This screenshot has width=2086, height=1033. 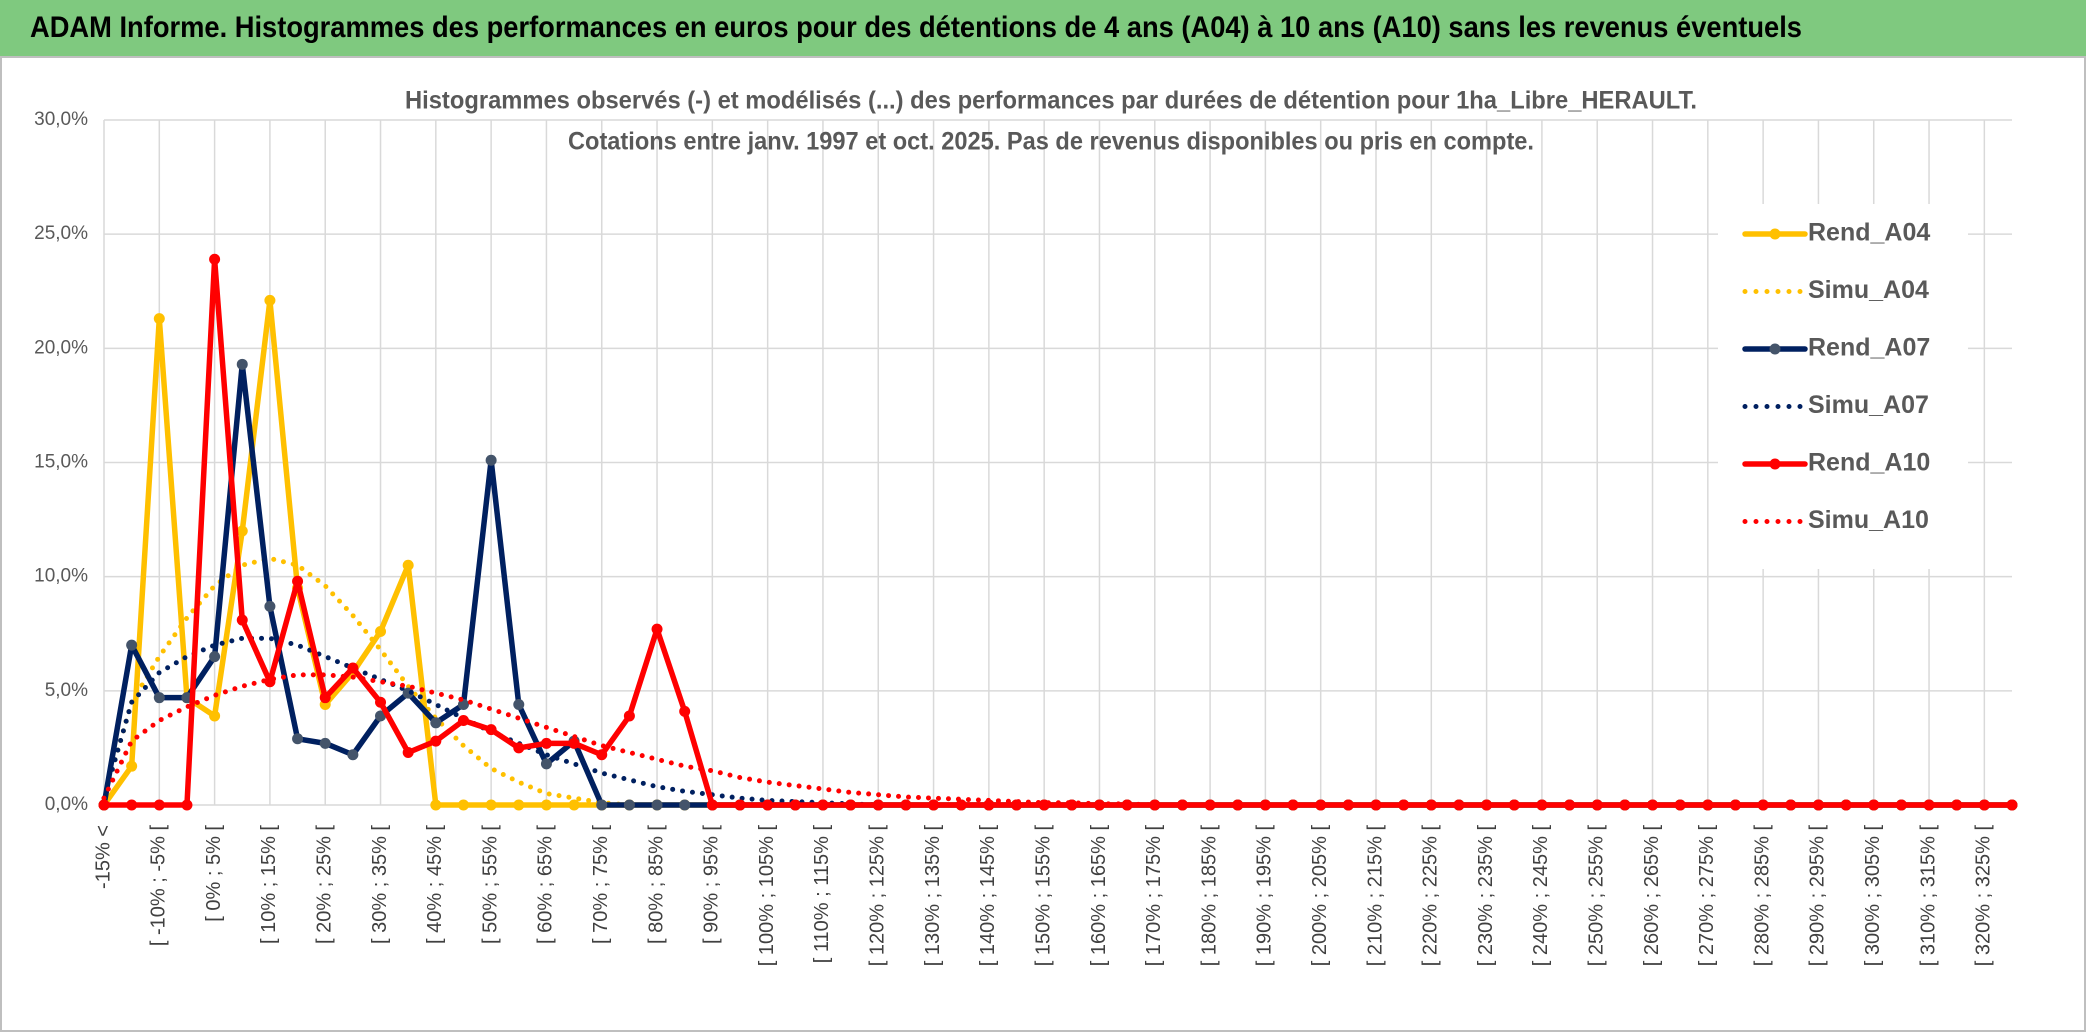 What do you see at coordinates (214, 873) in the screenshot?
I see `x-tick-label: [ 0% ; 5% [` at bounding box center [214, 873].